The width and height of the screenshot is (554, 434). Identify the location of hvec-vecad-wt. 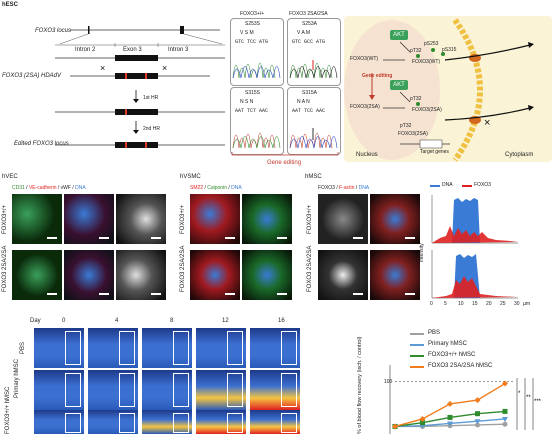
(89, 219).